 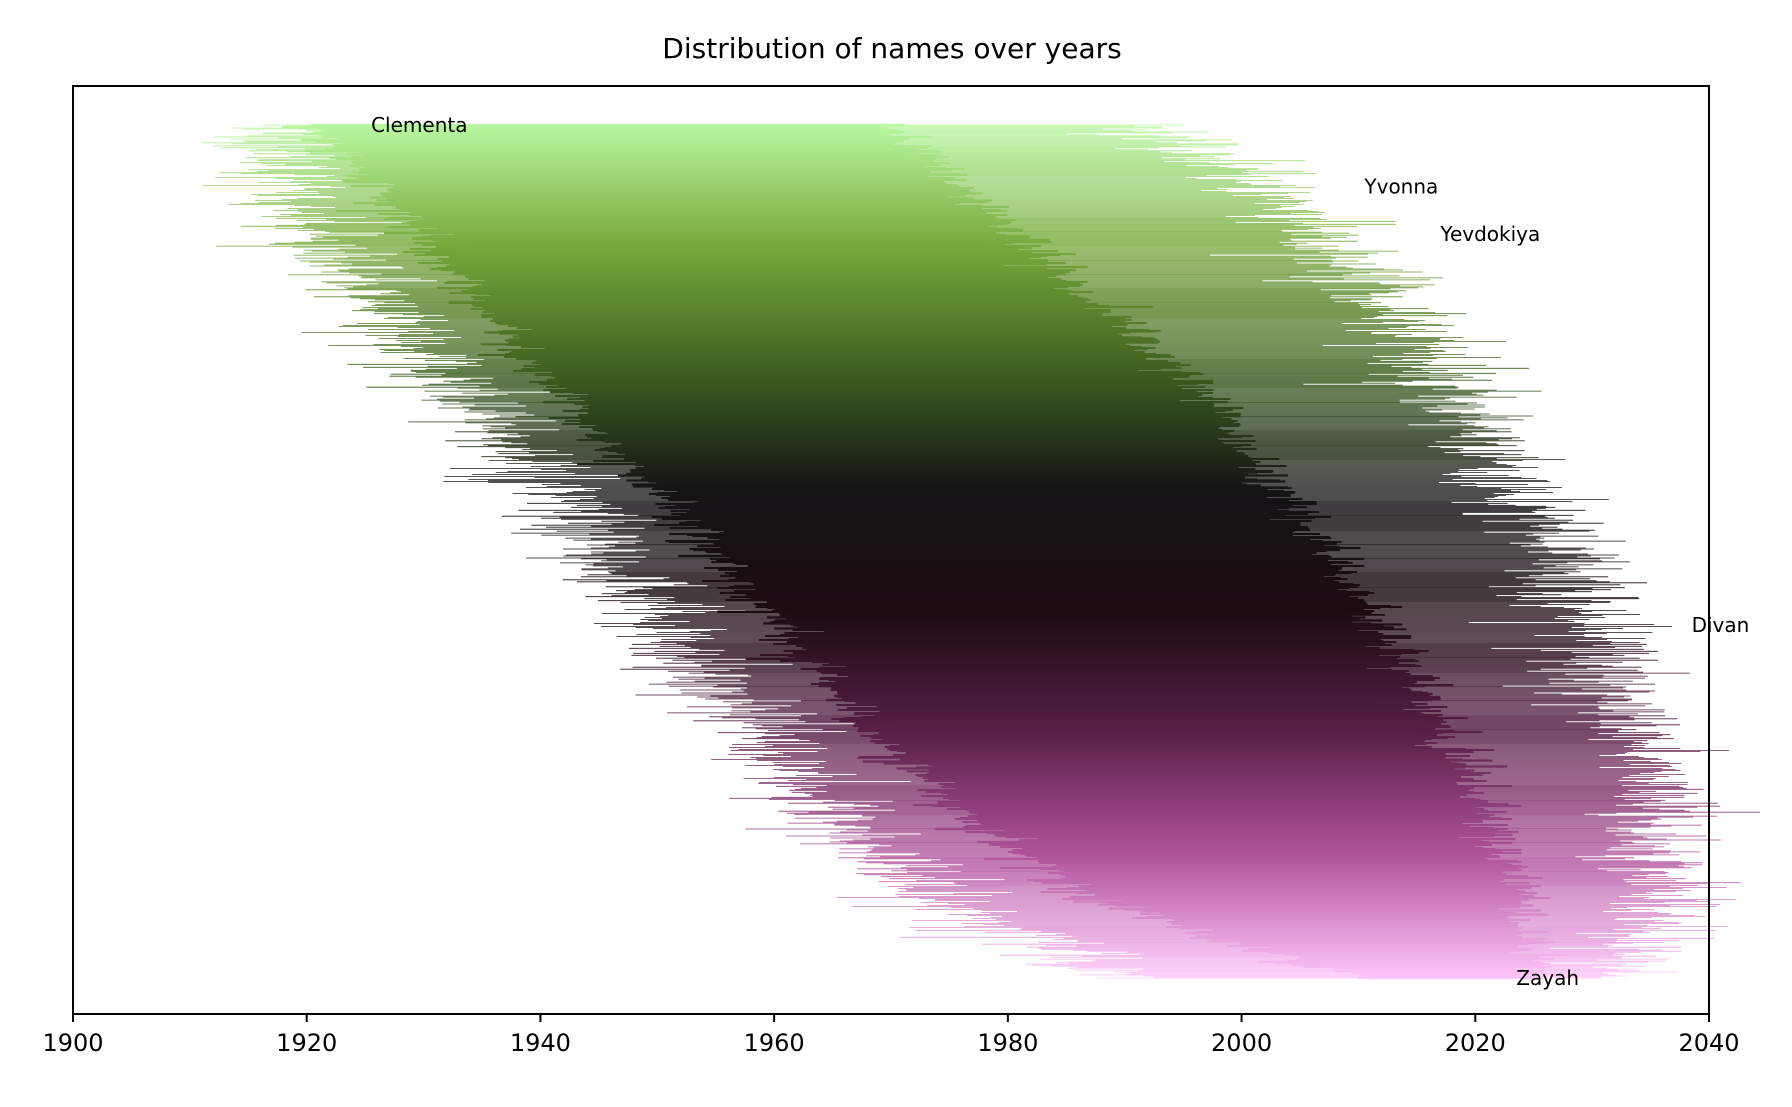 I want to click on x-tick-label: 1980, so click(x=1007, y=1043).